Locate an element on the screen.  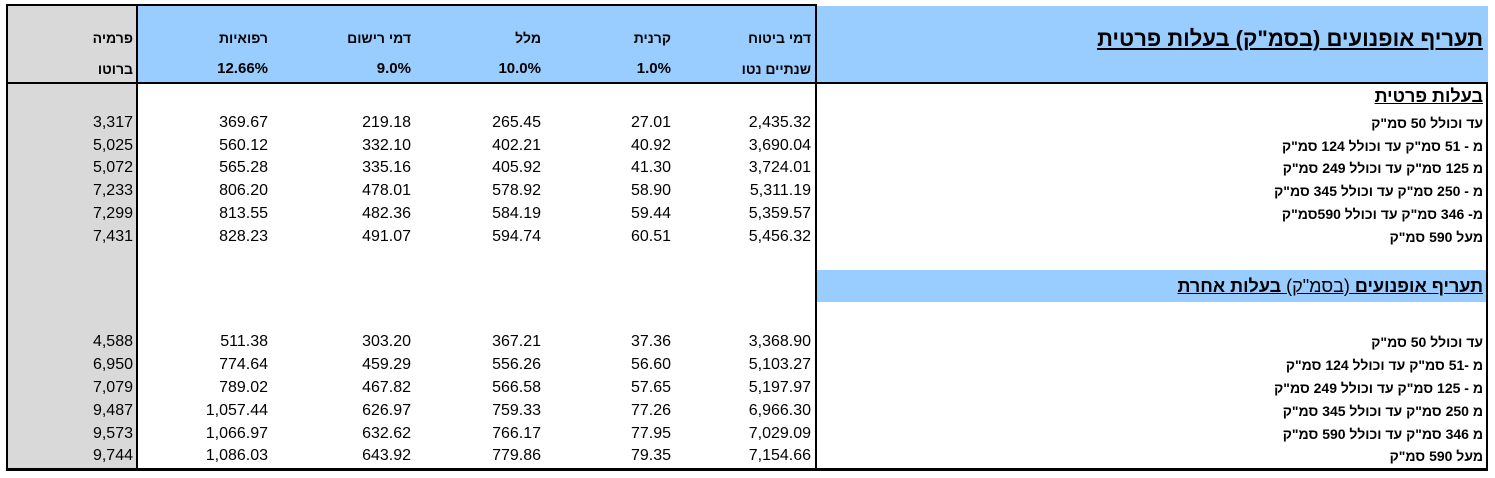
premia-cell: 9,573 is located at coordinates (112, 433).